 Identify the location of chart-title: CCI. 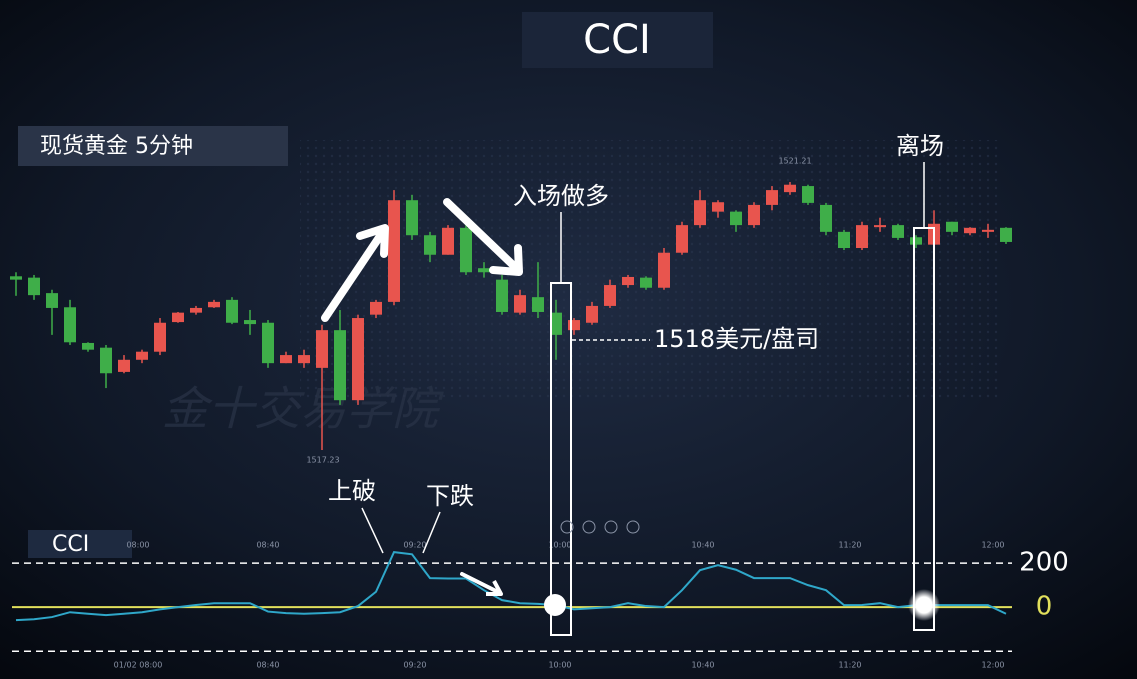
(617, 40).